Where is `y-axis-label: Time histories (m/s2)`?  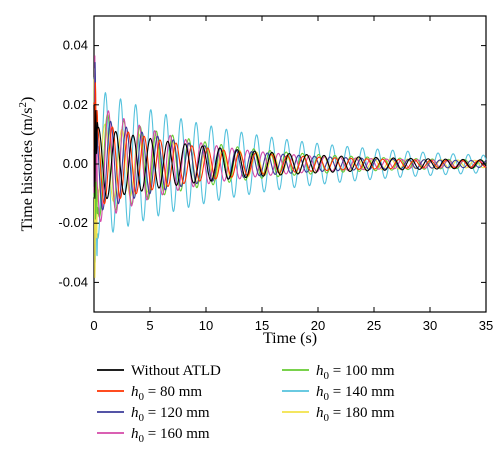 y-axis-label: Time histories (m/s2) is located at coordinates (26, 164).